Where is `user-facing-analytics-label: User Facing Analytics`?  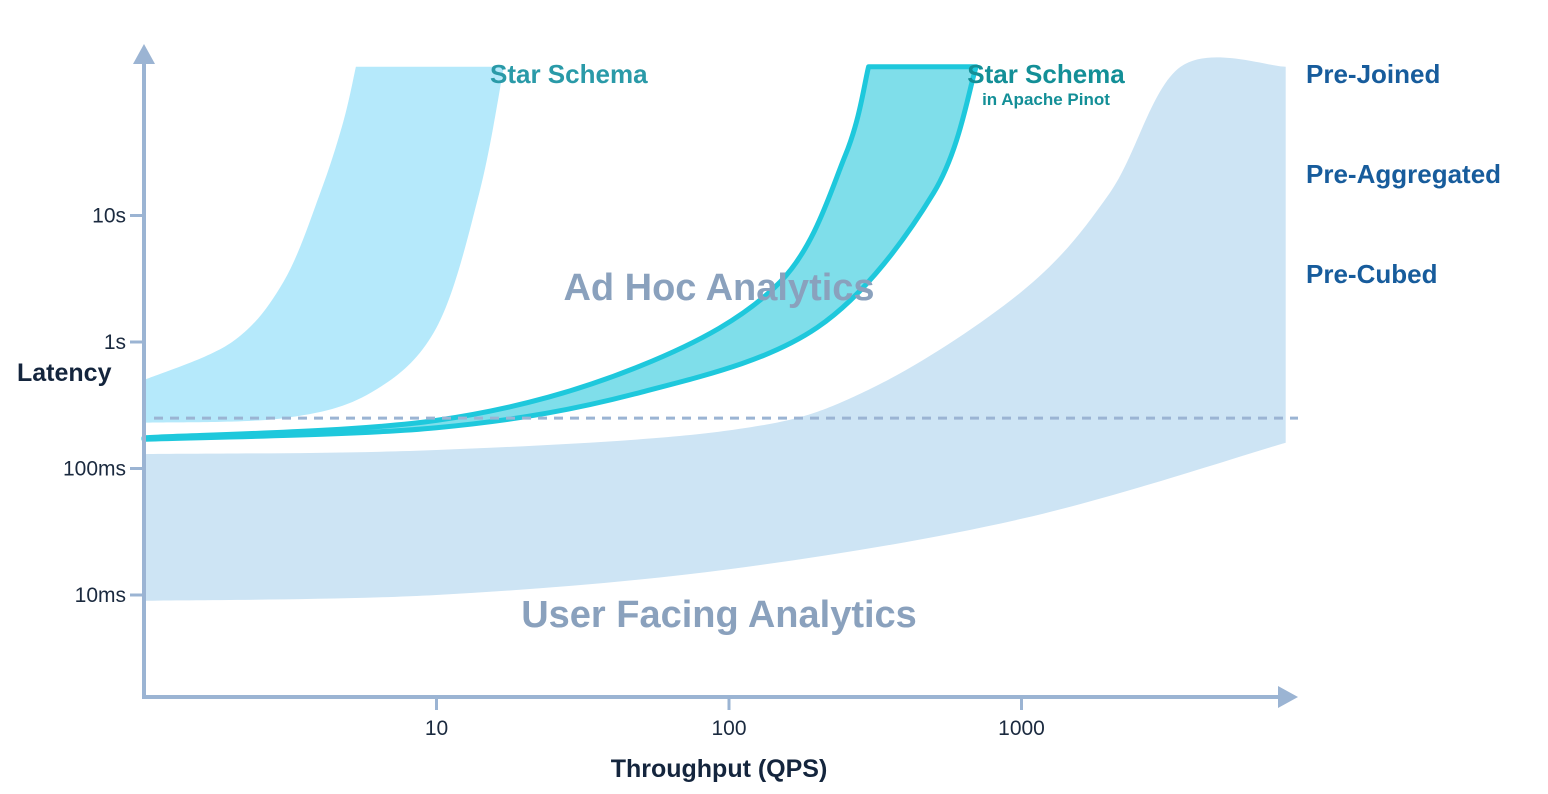 user-facing-analytics-label: User Facing Analytics is located at coordinates (719, 615).